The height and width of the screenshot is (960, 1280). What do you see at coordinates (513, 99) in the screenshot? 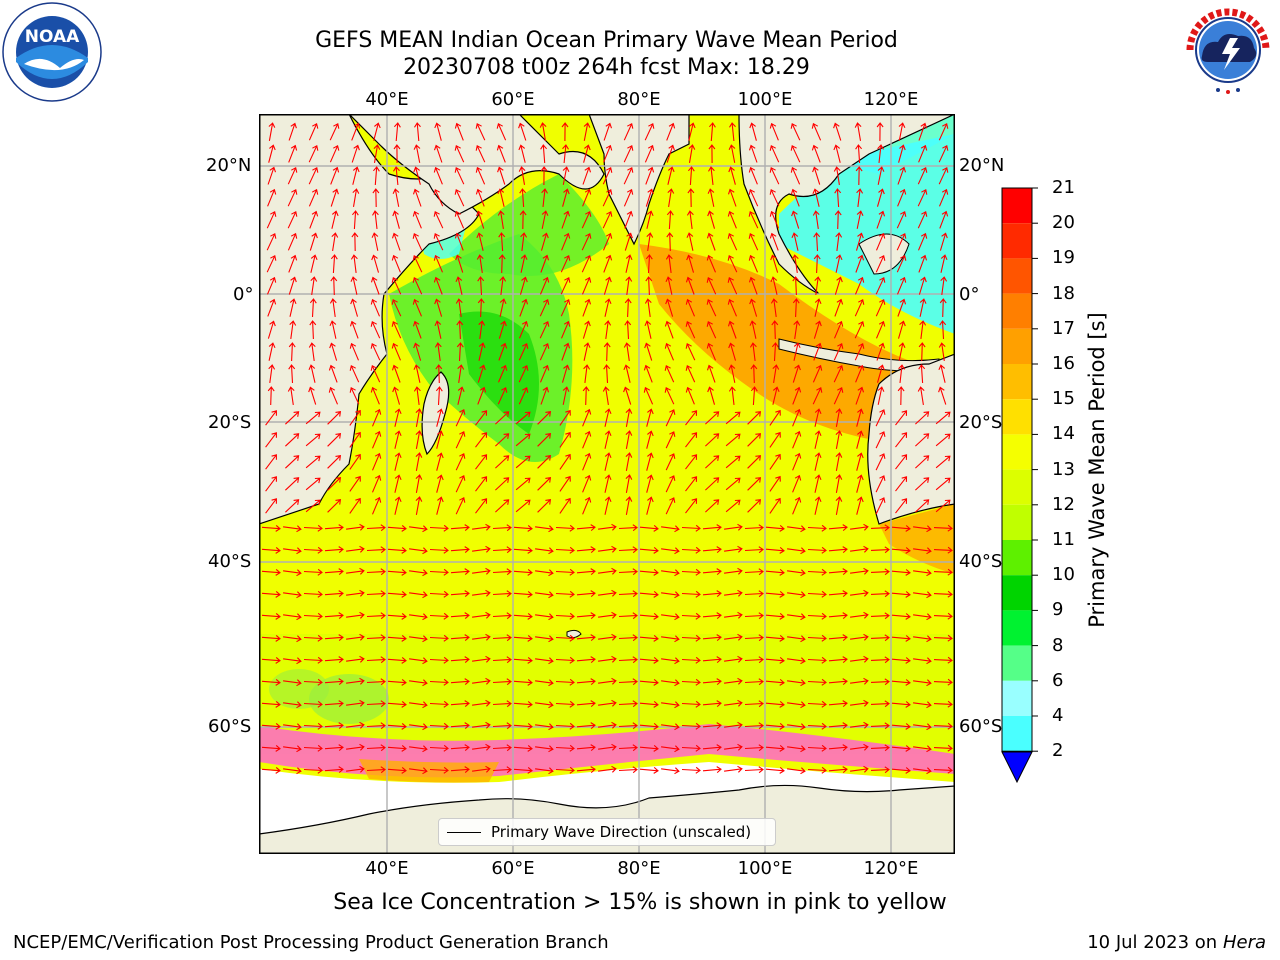
I see `lon-label-top-60e: 60°E` at bounding box center [513, 99].